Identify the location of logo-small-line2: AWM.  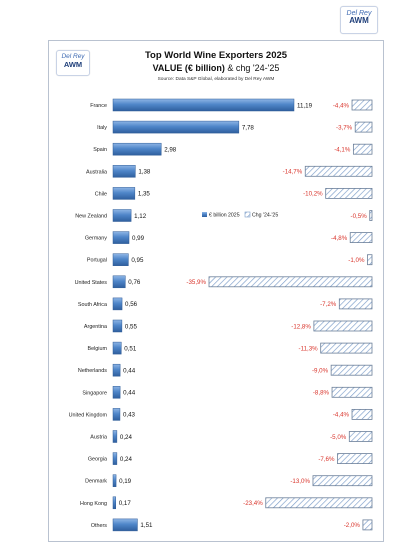
(73, 64).